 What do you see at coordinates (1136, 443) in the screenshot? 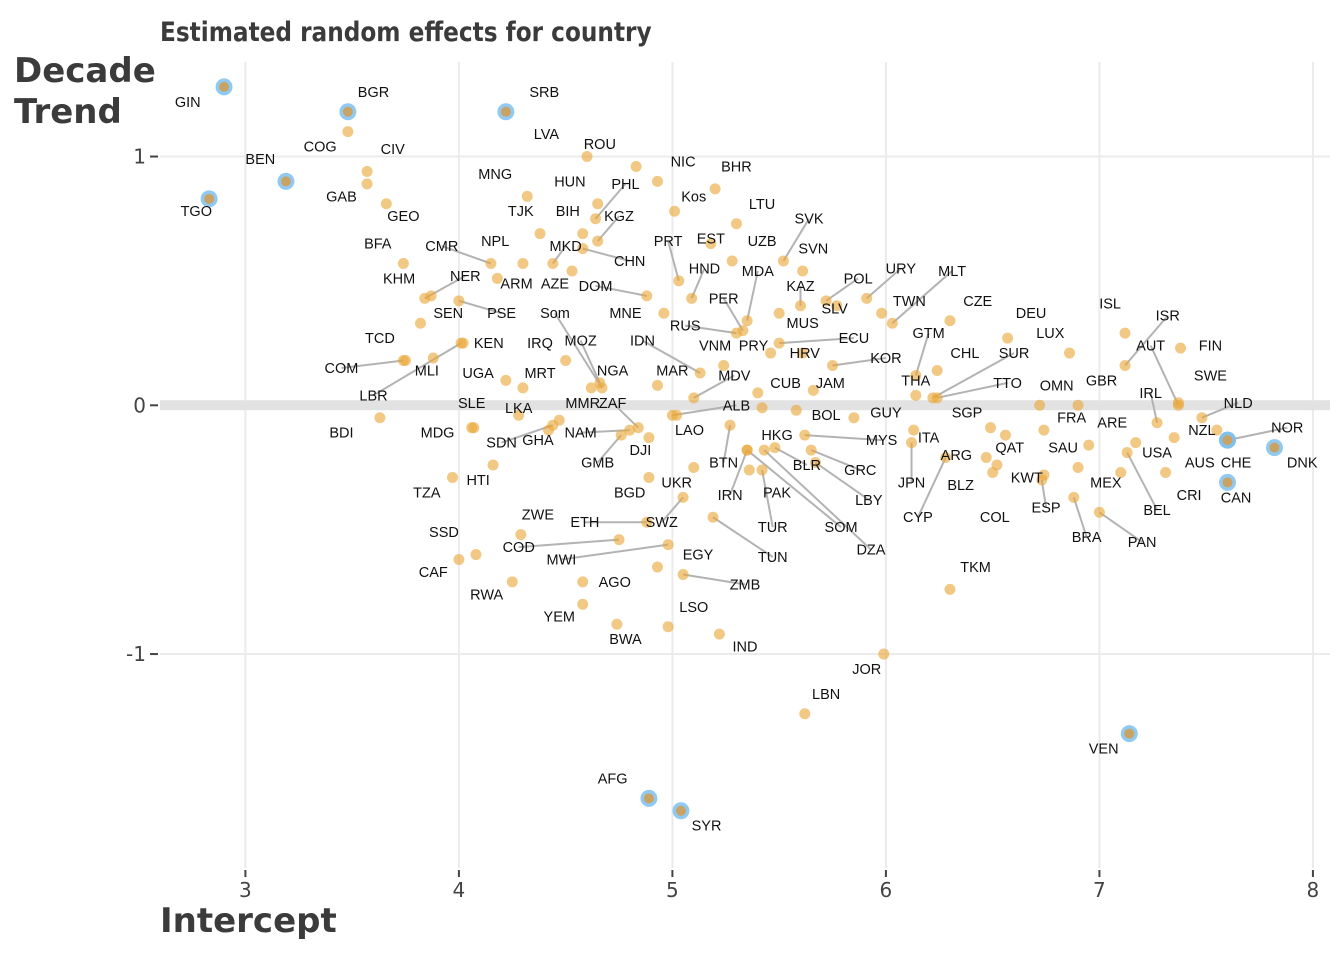
I see `data-point-usa` at bounding box center [1136, 443].